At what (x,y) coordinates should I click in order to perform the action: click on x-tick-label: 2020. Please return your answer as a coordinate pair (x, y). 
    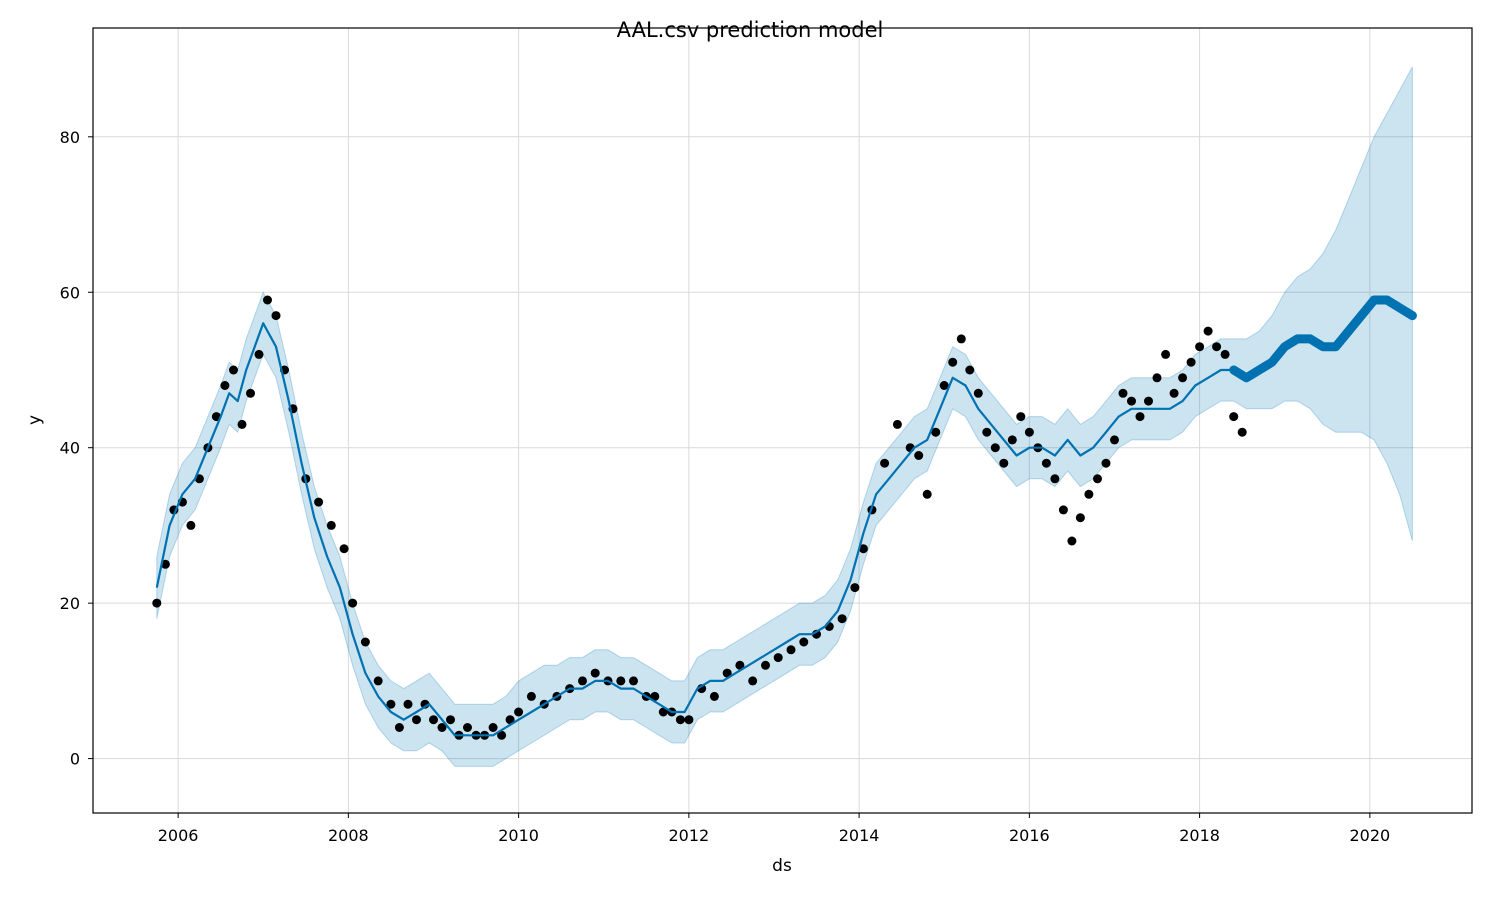
    Looking at the image, I should click on (1369, 835).